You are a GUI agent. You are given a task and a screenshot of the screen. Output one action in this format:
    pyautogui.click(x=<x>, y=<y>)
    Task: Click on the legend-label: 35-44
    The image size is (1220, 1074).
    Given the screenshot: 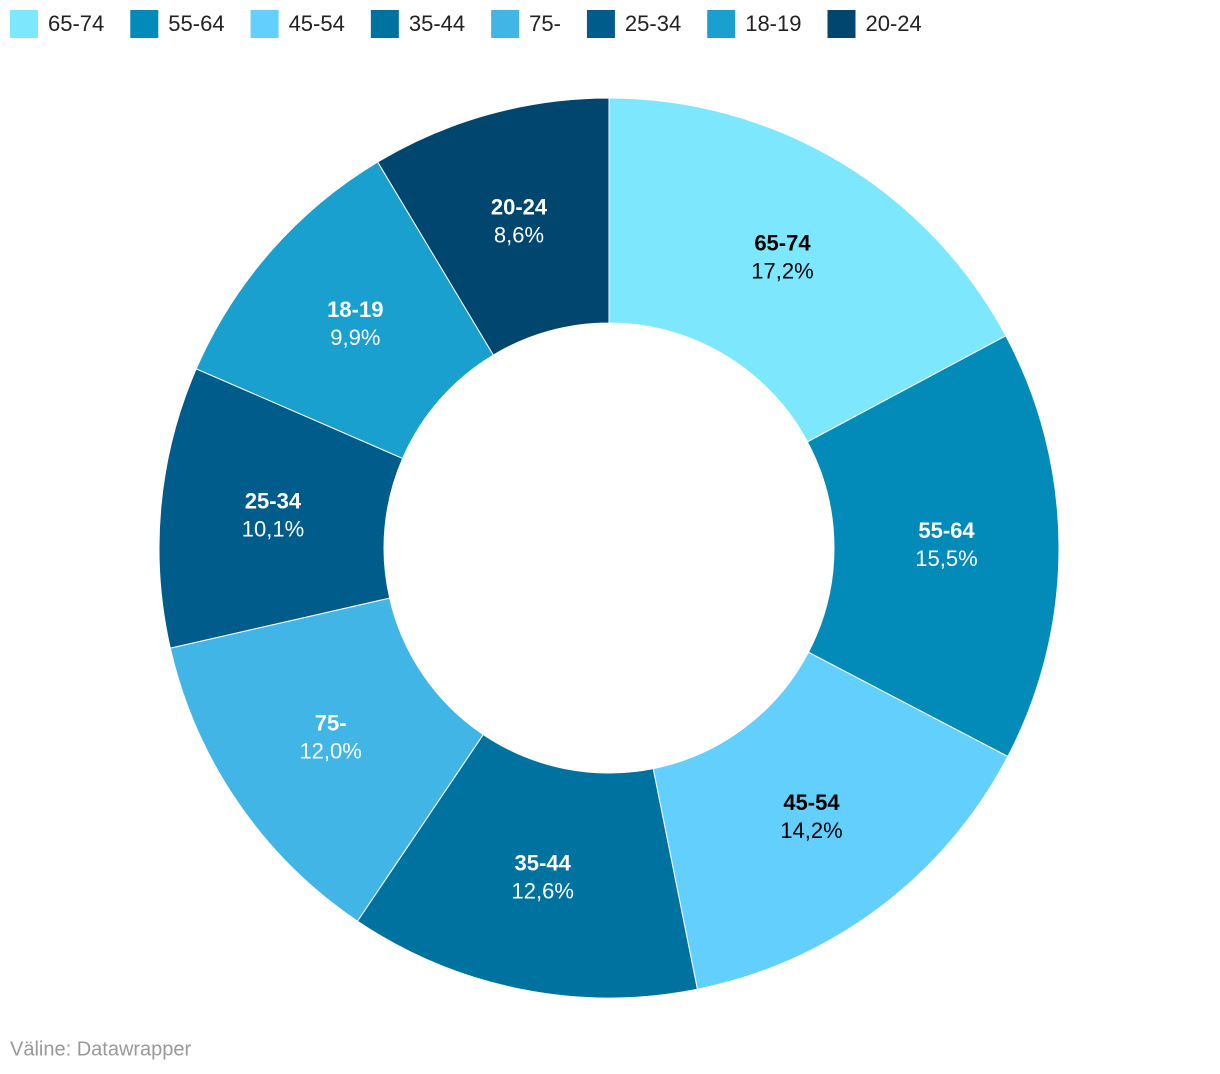 What is the action you would take?
    pyautogui.click(x=437, y=23)
    